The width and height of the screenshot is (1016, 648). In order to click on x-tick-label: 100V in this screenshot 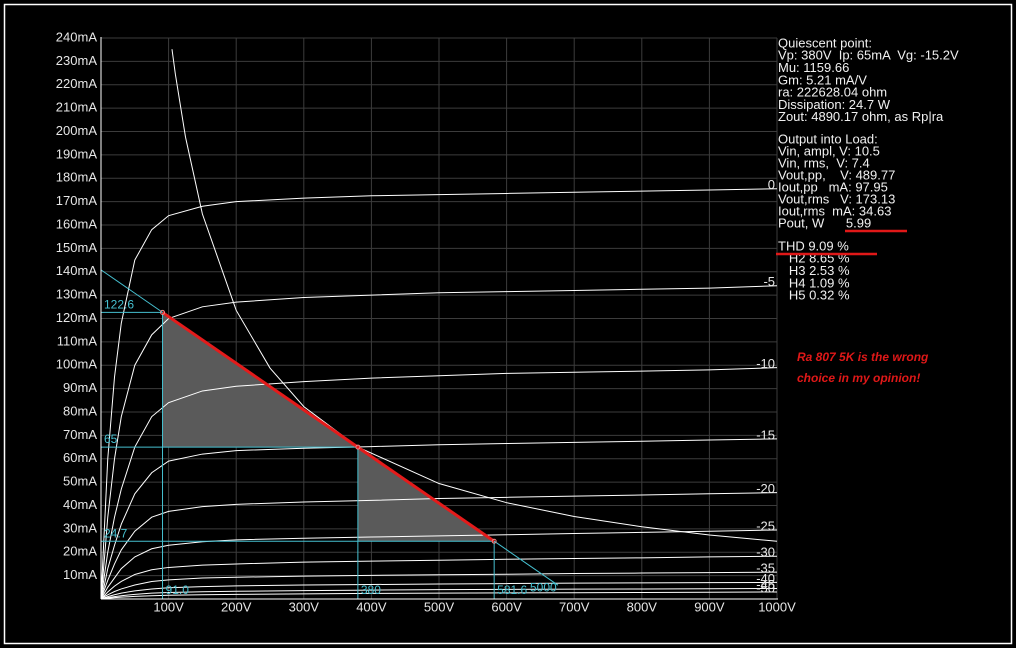, I will do `click(168, 606)`.